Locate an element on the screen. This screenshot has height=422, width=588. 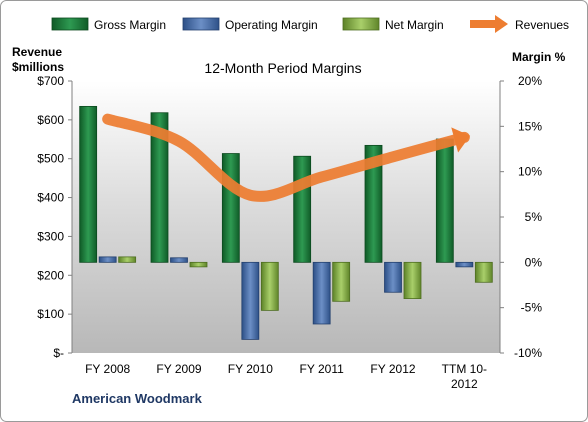
gross-margin-legend-swatch is located at coordinates (70, 24).